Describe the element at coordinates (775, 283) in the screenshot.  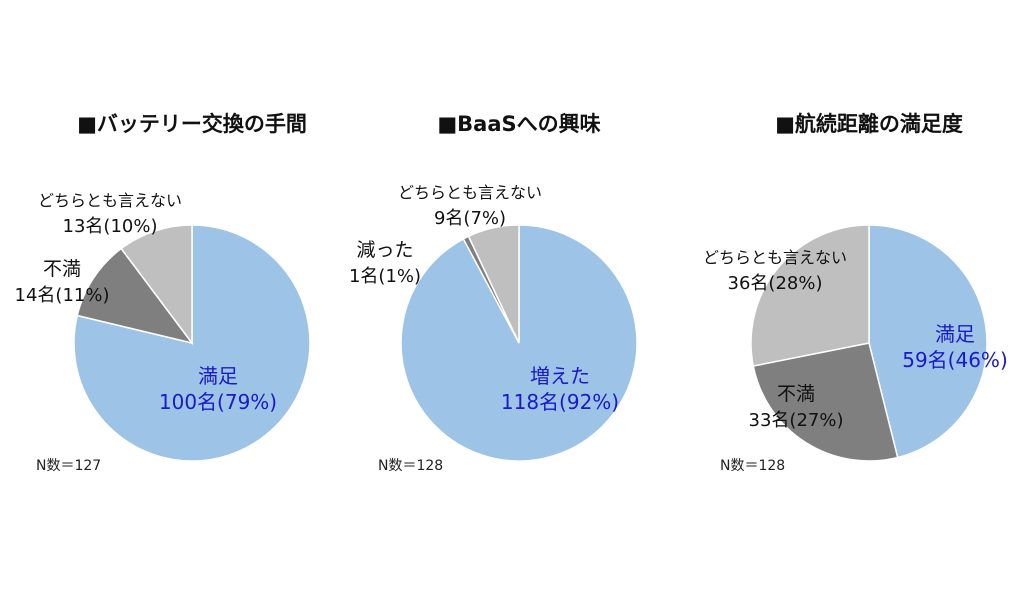
I see `slice-value: 36名(28%)` at that location.